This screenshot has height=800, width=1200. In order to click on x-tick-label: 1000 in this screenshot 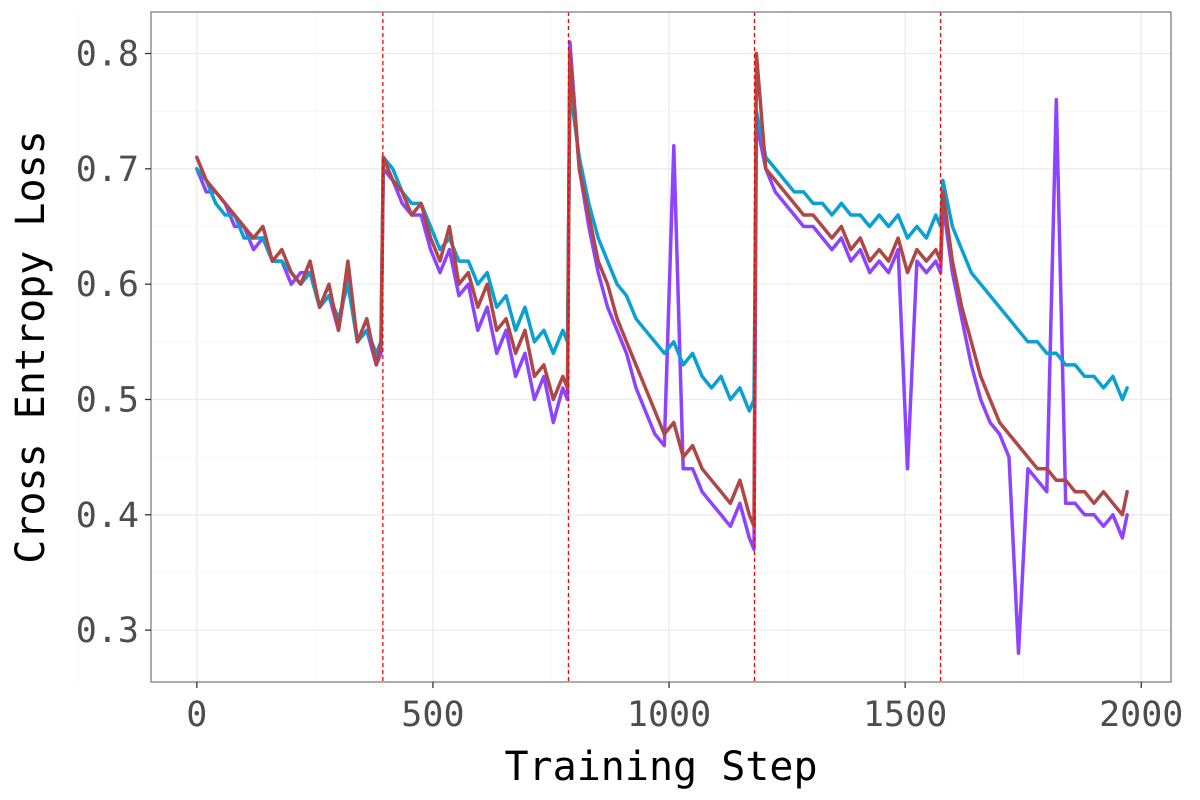, I will do `click(669, 715)`.